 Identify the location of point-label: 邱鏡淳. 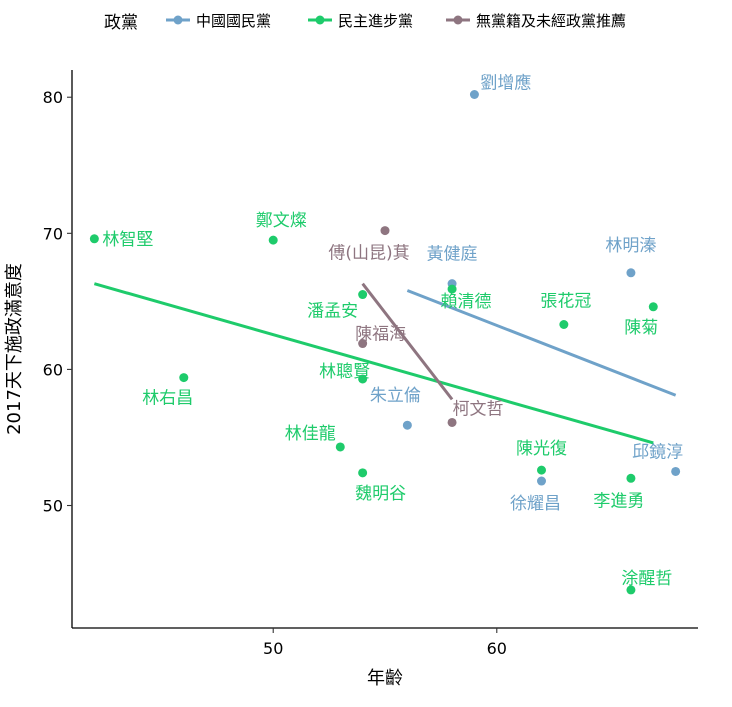
(657, 452).